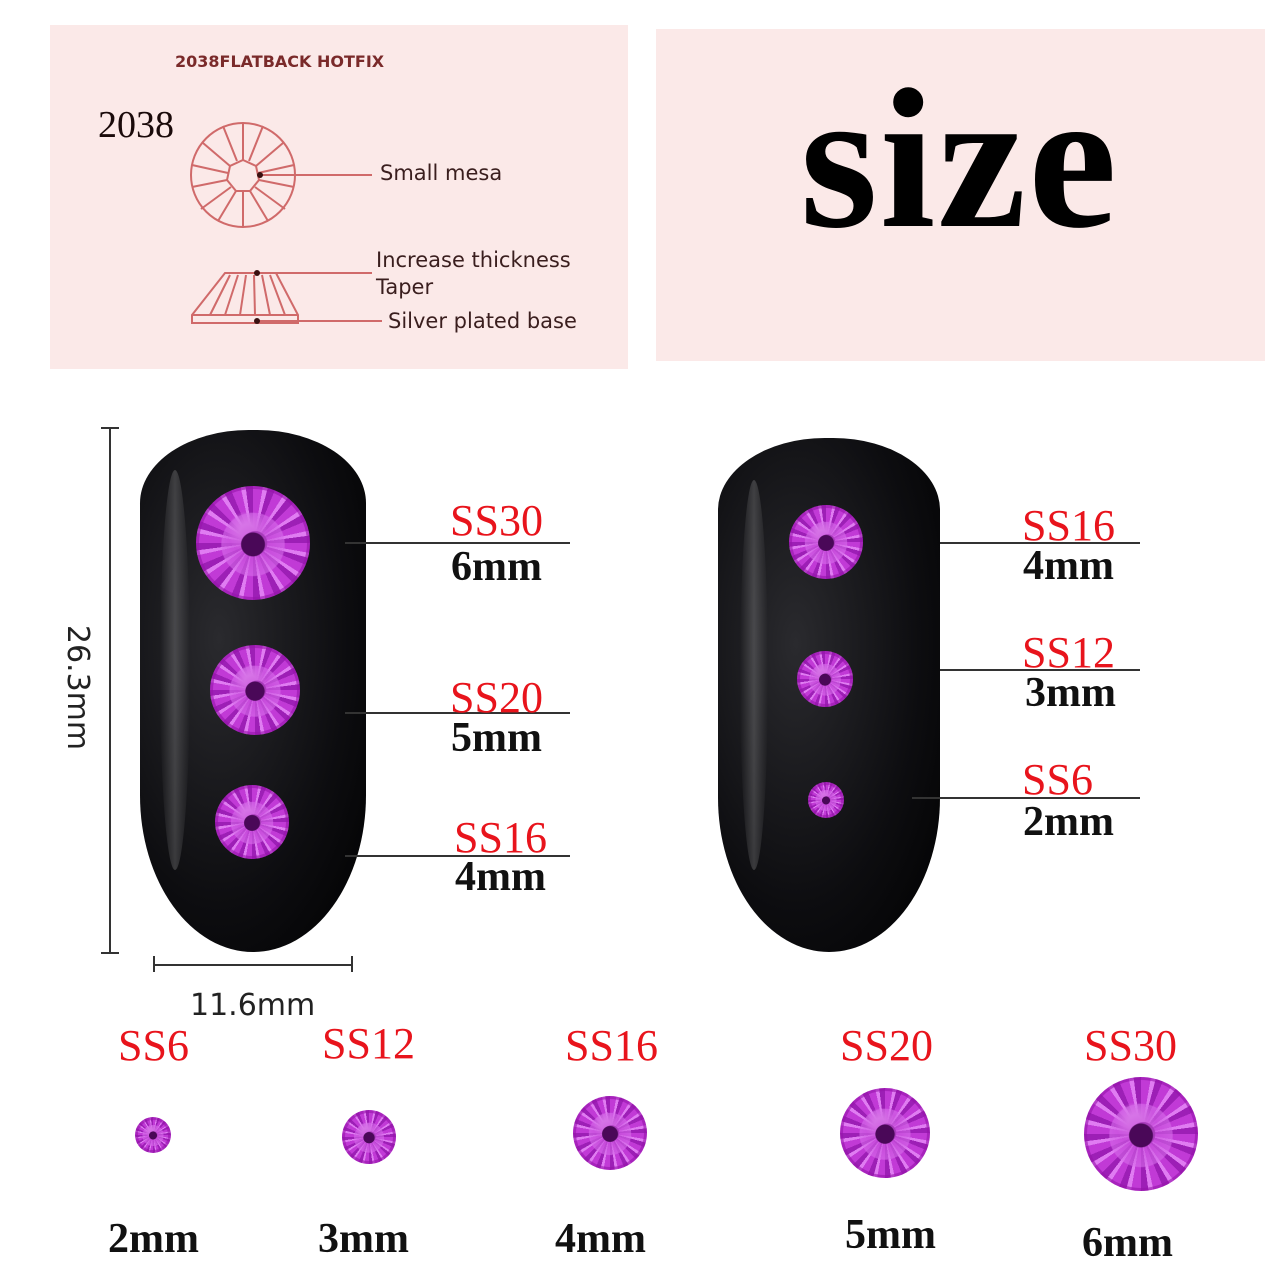  What do you see at coordinates (826, 800) in the screenshot?
I see `rhinestone-ss6` at bounding box center [826, 800].